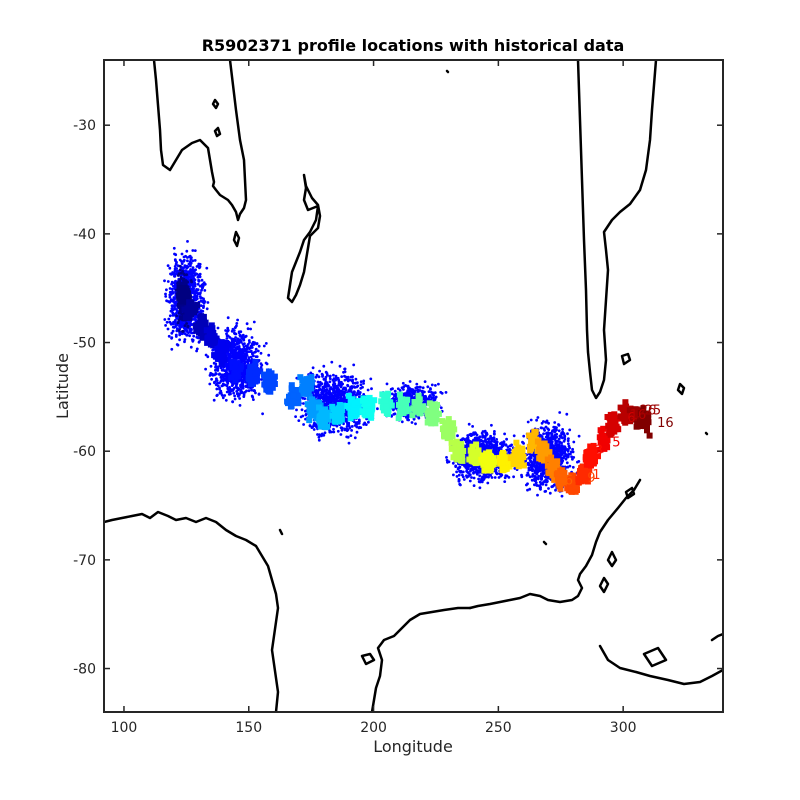 Image resolution: width=800 pixels, height=800 pixels. I want to click on coastline-islet-d, so click(681, 389).